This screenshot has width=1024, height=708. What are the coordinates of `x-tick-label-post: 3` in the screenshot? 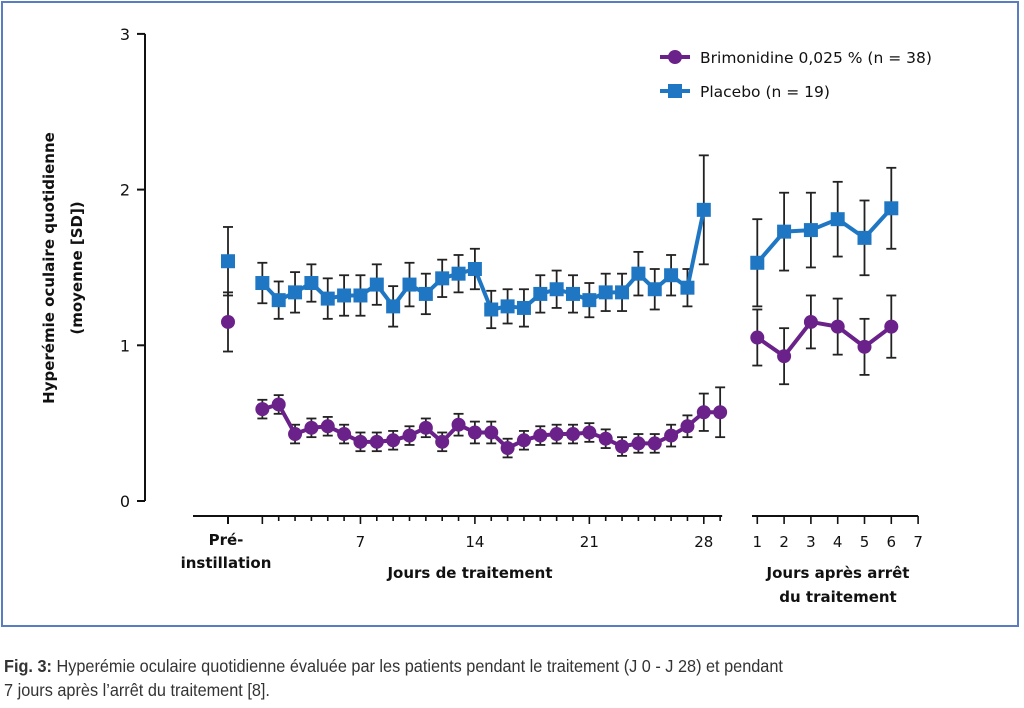 It's located at (811, 542).